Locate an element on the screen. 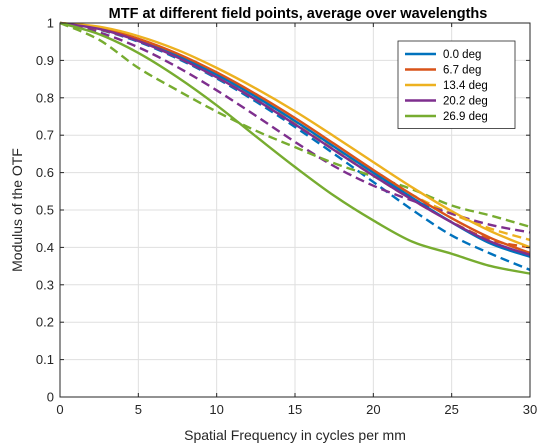 Image resolution: width=541 pixels, height=448 pixels. y-tick-label: 0 is located at coordinates (50, 397).